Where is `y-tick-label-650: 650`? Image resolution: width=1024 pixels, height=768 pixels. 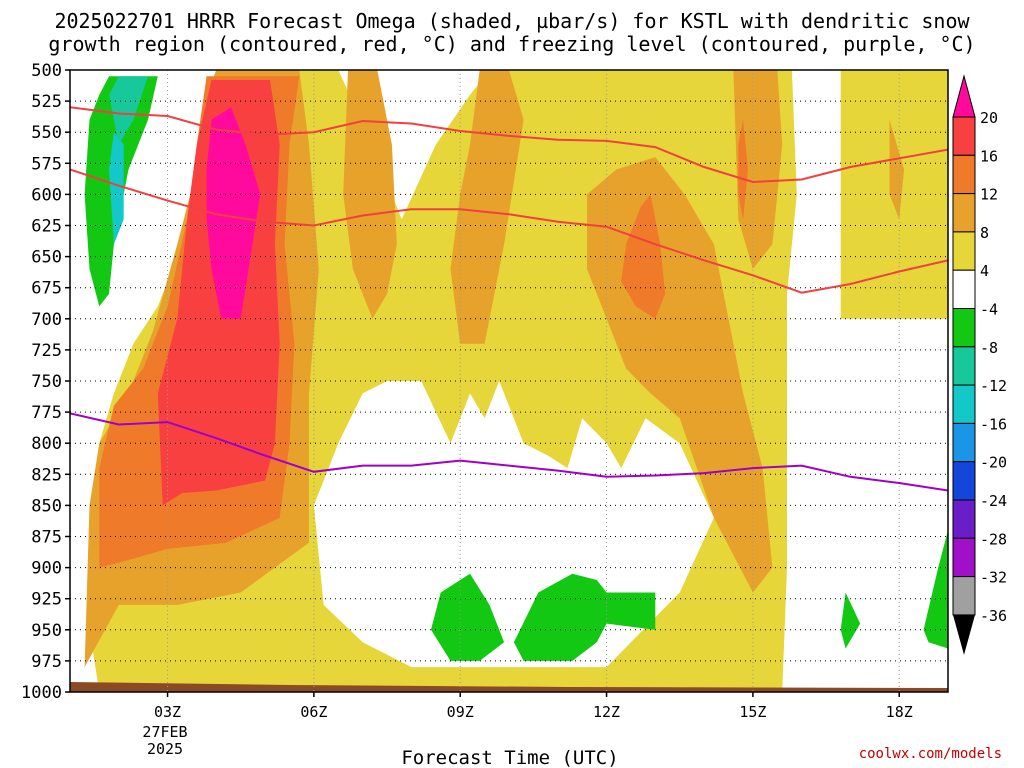 y-tick-label-650: 650 is located at coordinates (46, 258).